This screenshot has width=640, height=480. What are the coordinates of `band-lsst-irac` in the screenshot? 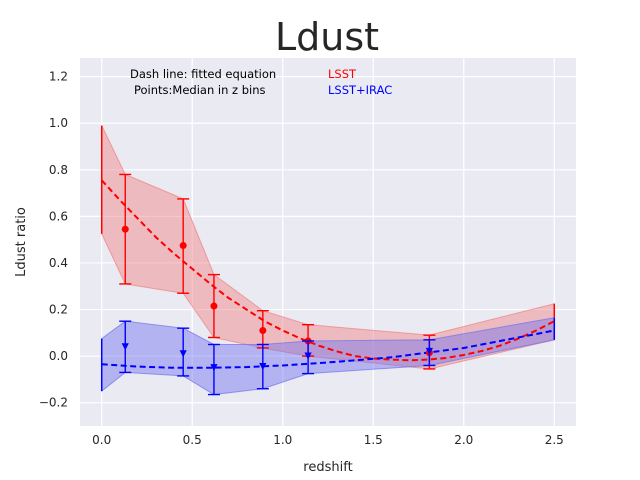 It's located at (328, 356).